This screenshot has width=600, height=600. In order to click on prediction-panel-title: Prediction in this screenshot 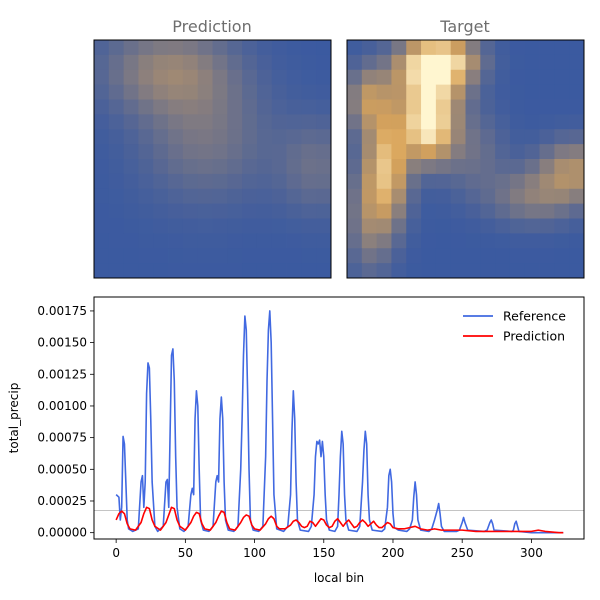, I will do `click(211, 26)`.